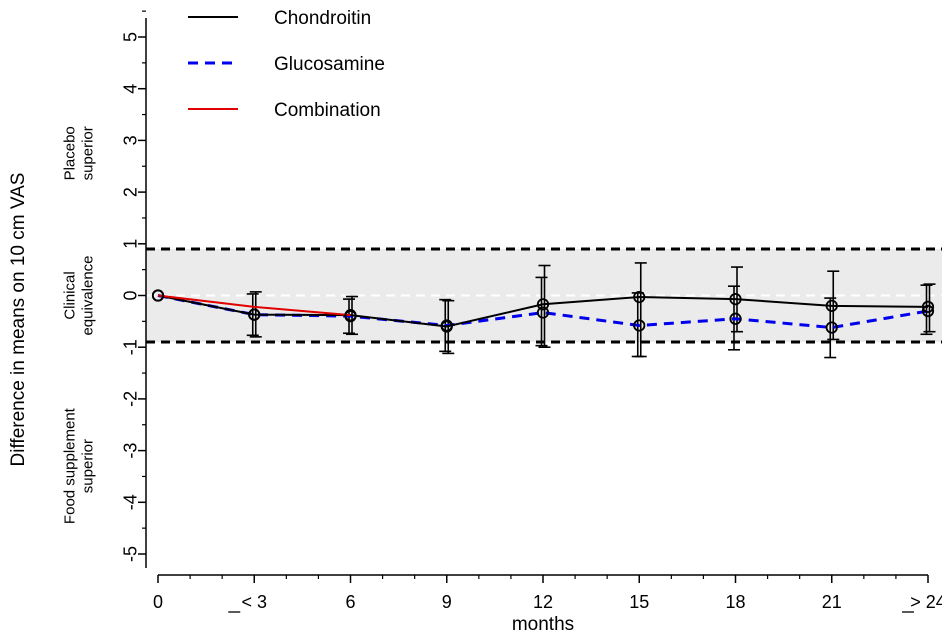 This screenshot has width=942, height=635. Describe the element at coordinates (158, 602) in the screenshot. I see `x-tick-label: 0` at that location.